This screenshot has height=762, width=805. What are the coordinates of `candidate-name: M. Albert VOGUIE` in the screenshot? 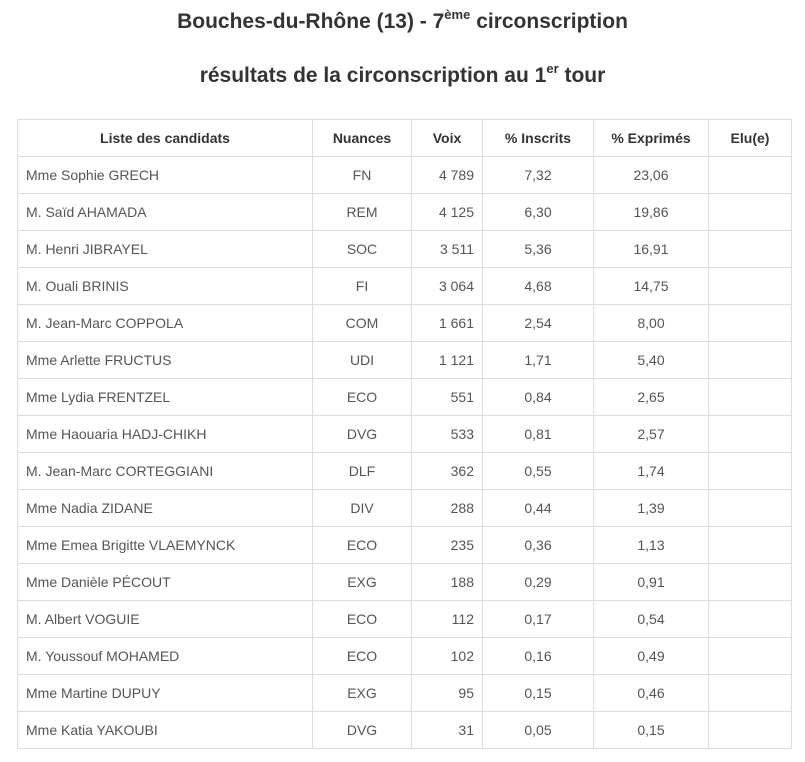 It's located at (165, 619).